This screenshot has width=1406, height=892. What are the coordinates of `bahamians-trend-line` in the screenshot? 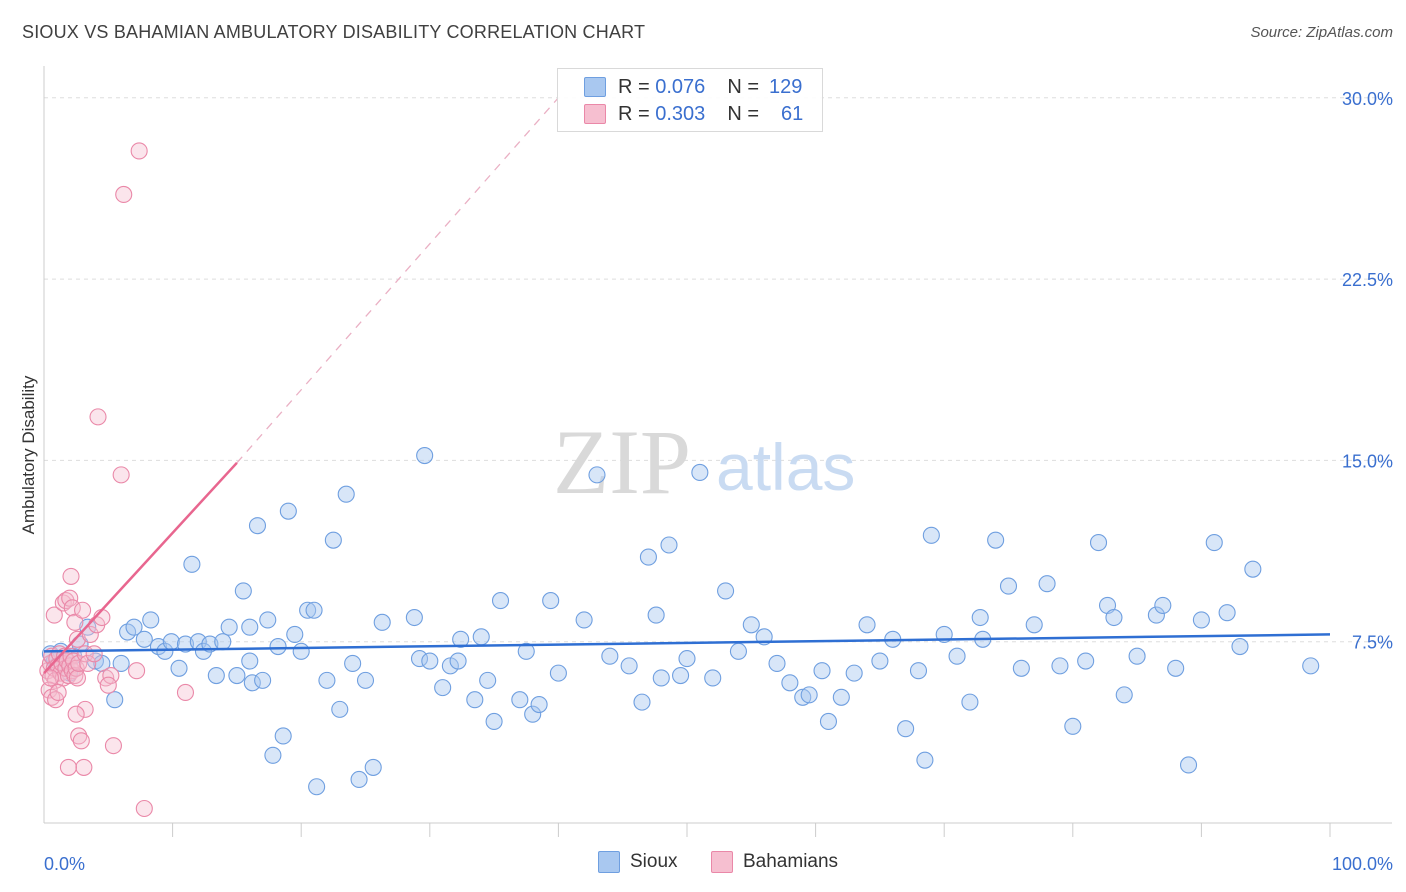 It's located at (140, 567).